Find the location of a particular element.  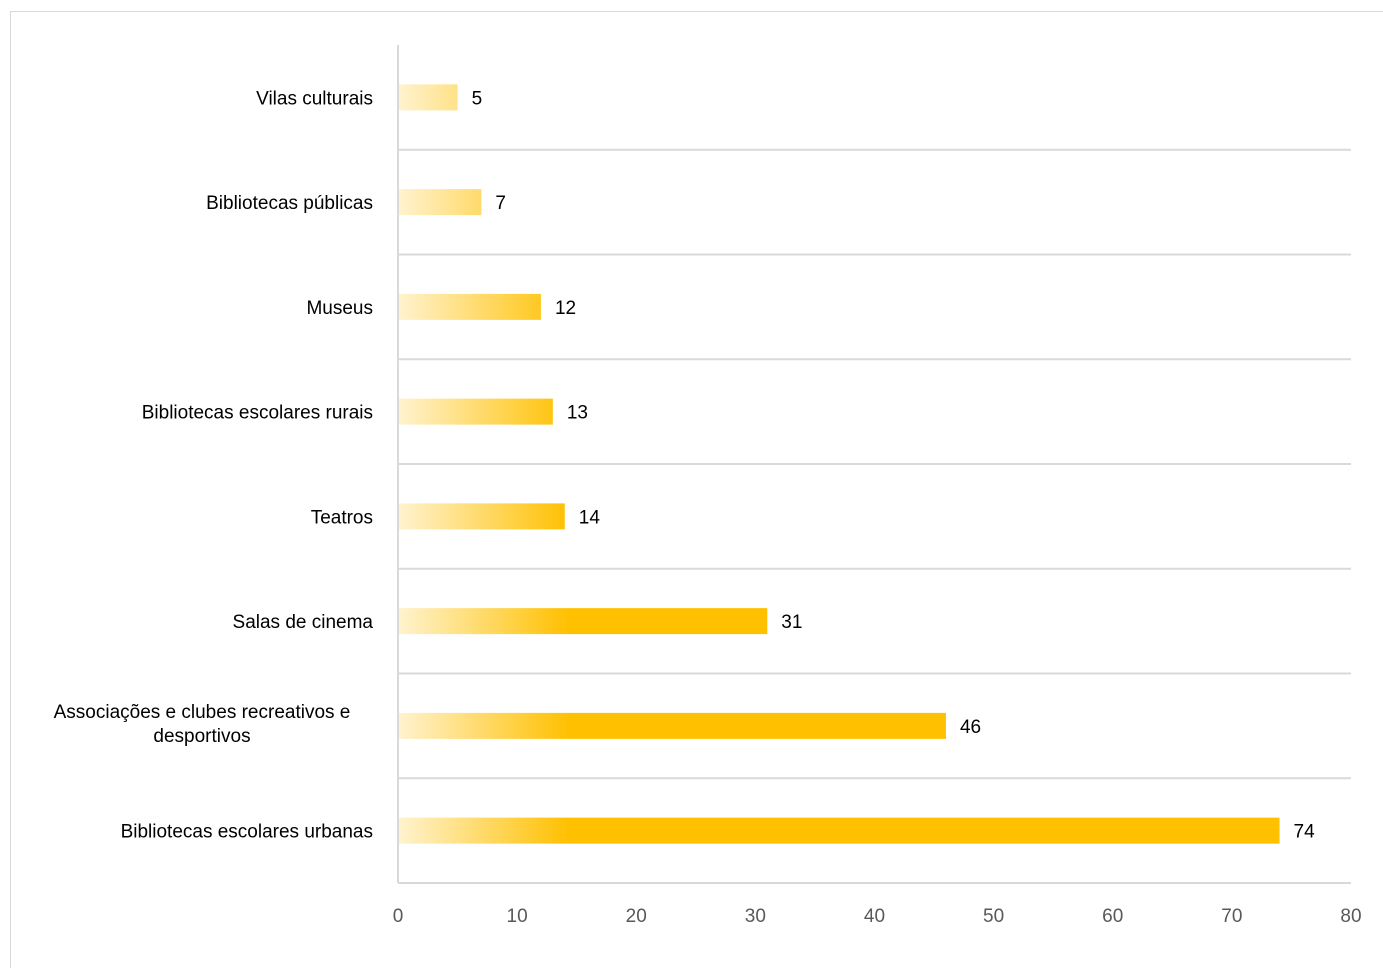

category-label: Teatros is located at coordinates (342, 517).